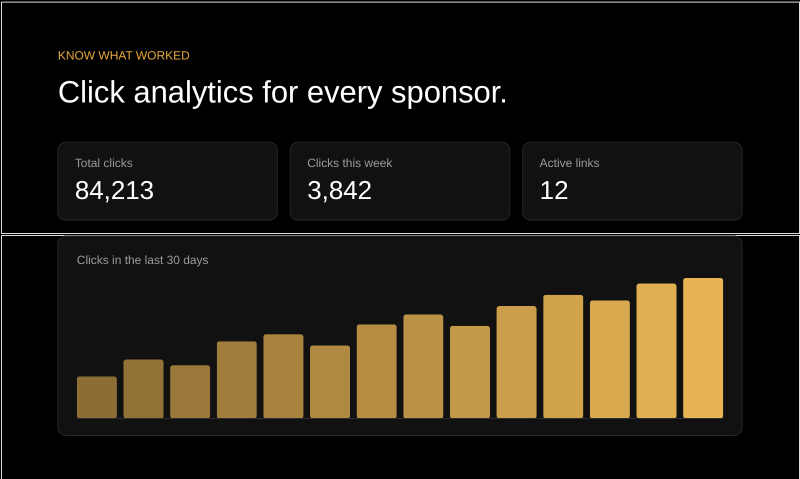 The height and width of the screenshot is (479, 800). I want to click on text: 12, so click(554, 191).